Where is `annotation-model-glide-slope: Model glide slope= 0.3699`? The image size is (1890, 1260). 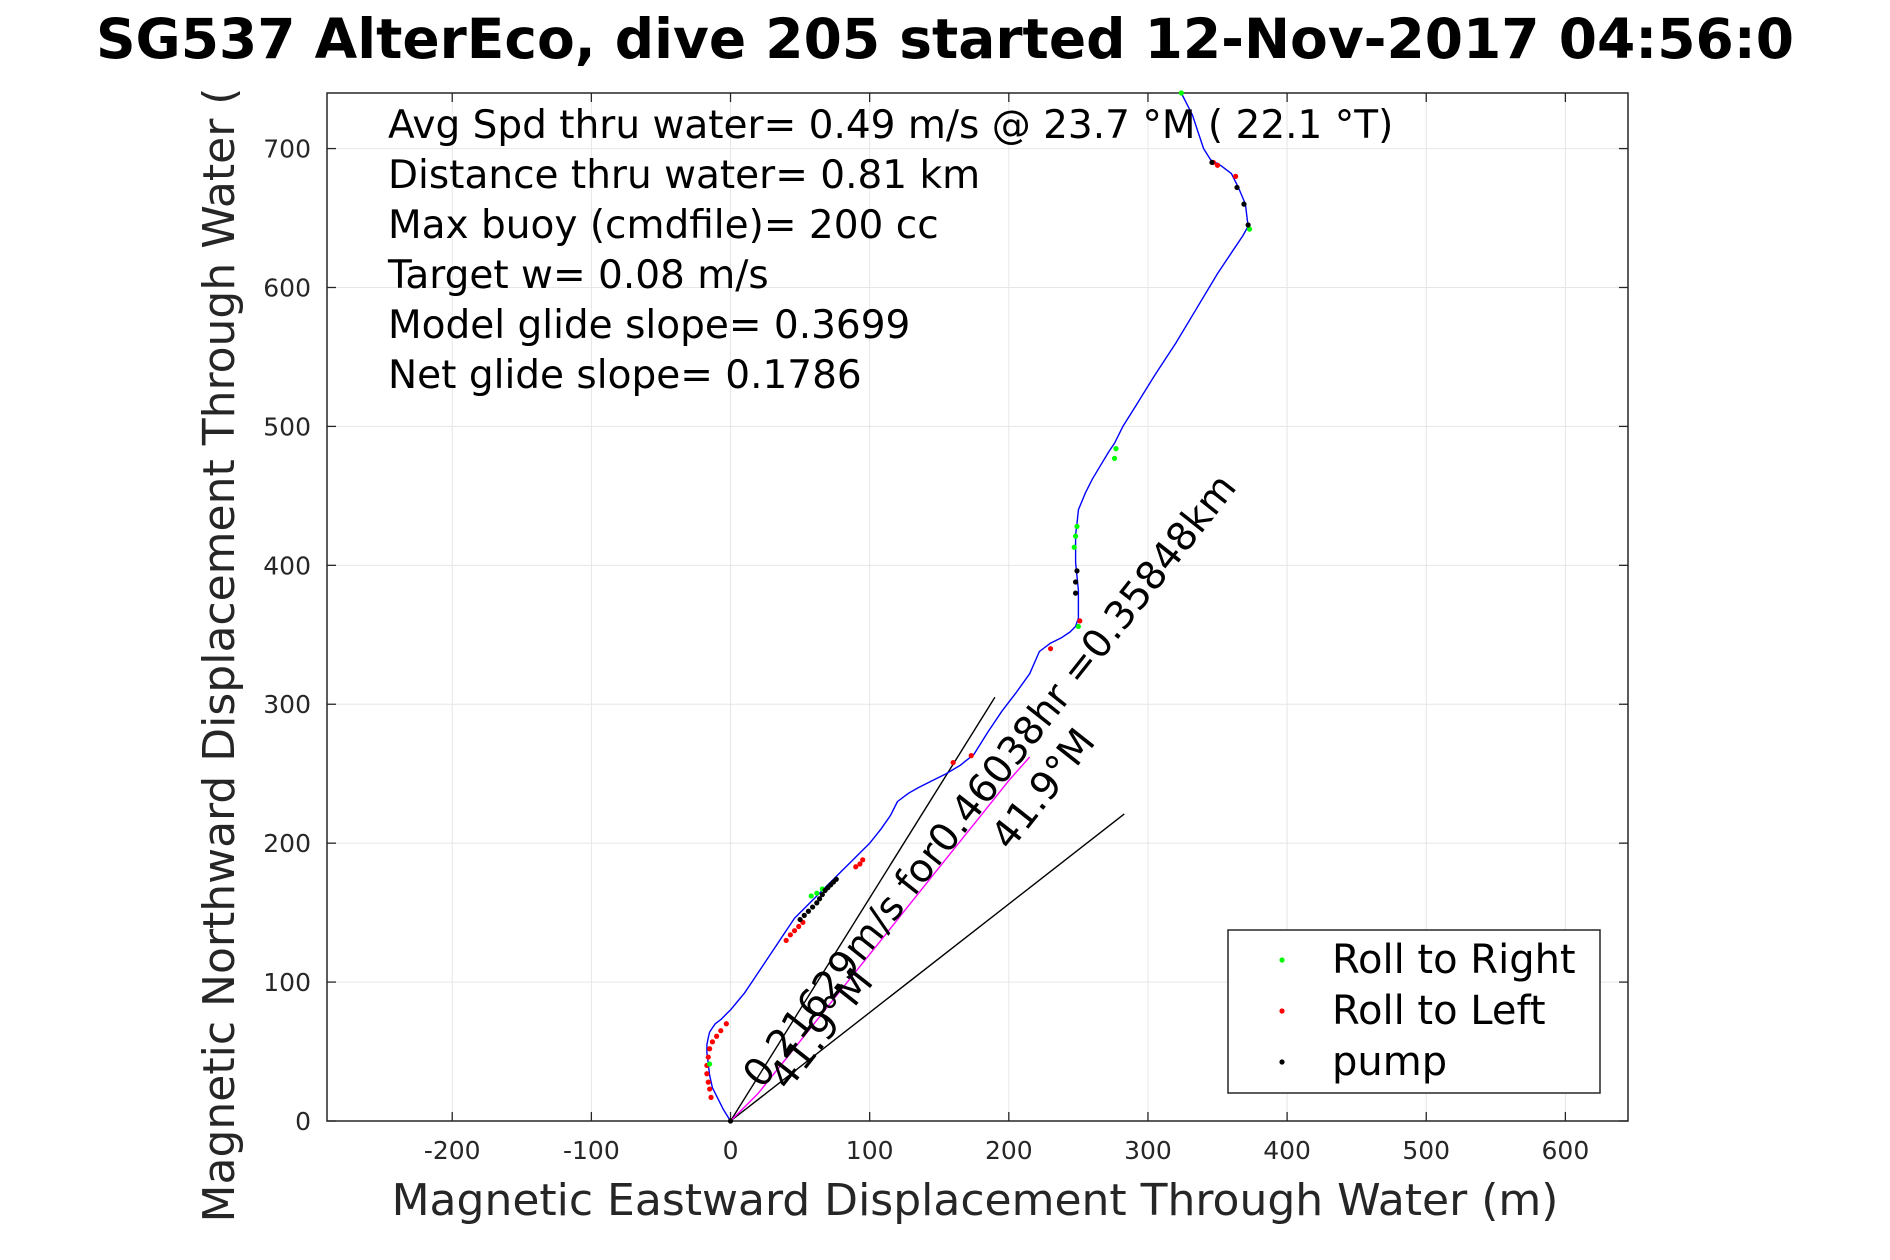 annotation-model-glide-slope: Model glide slope= 0.3699 is located at coordinates (649, 325).